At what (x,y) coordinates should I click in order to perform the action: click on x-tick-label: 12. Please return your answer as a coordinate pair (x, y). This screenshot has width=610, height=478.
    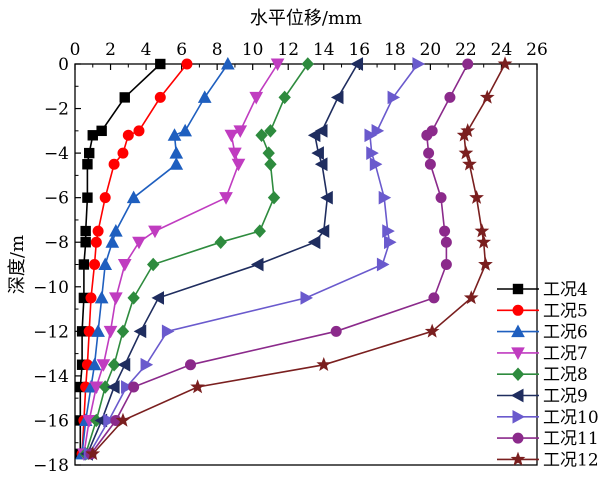
    Looking at the image, I should click on (288, 50).